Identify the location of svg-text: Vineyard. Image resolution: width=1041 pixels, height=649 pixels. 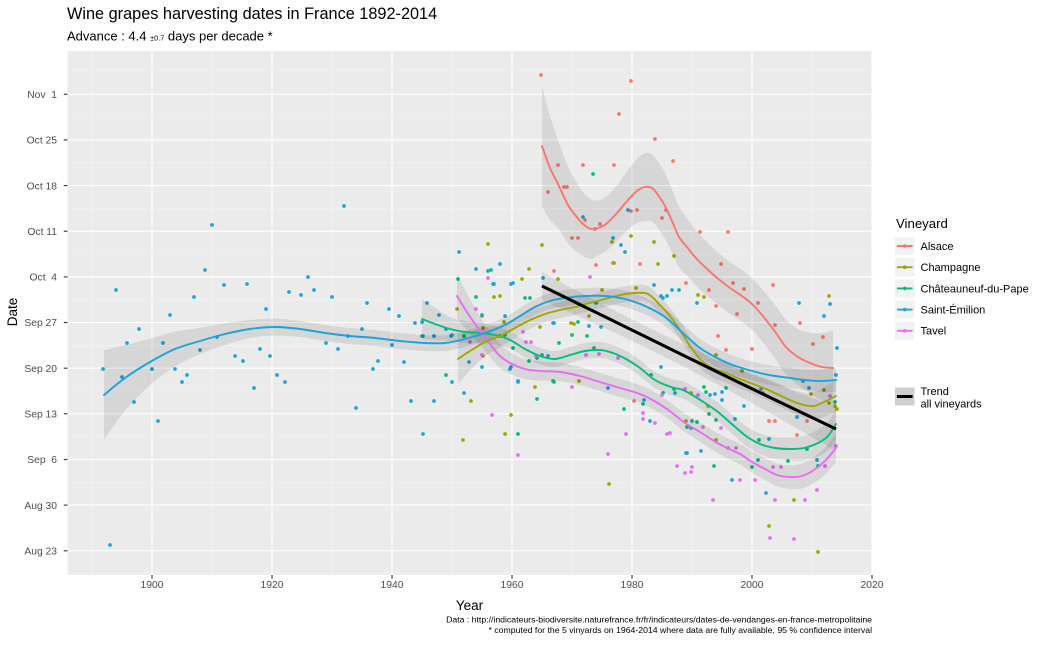
(922, 223).